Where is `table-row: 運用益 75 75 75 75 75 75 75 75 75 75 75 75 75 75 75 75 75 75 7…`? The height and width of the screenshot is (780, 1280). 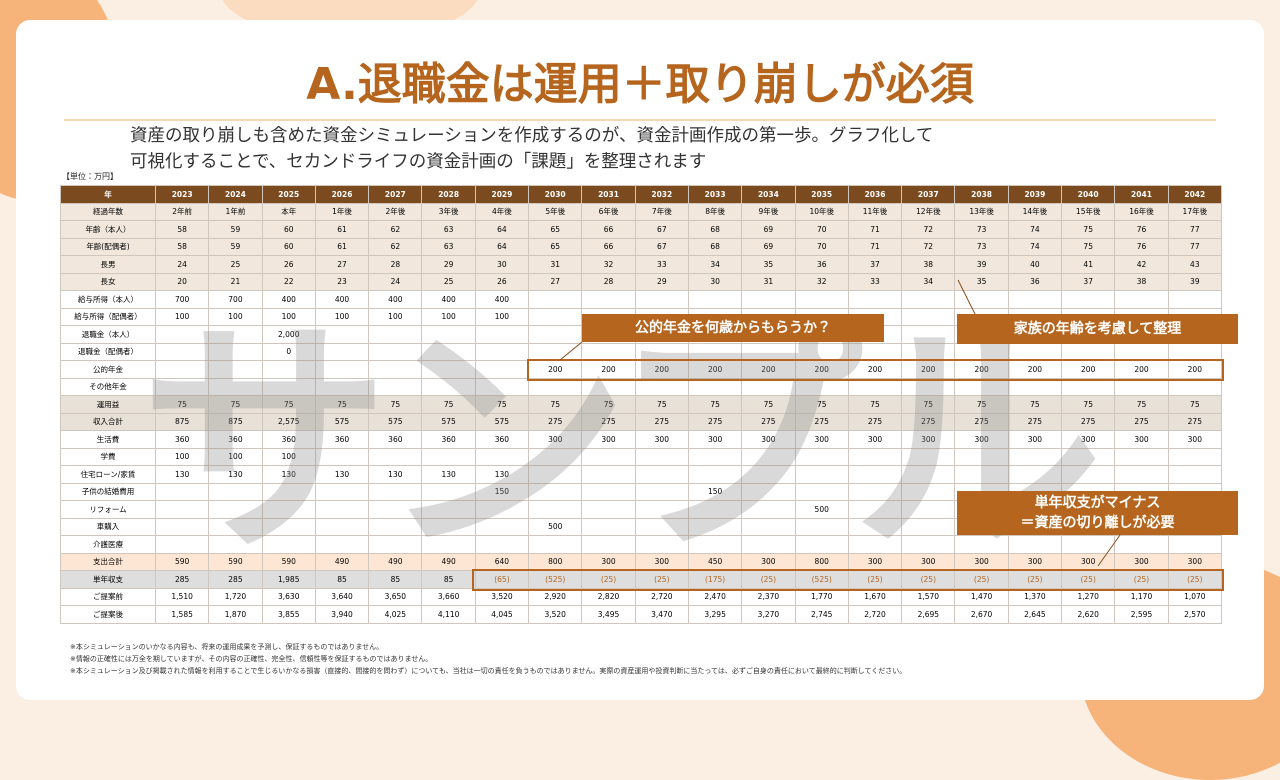 table-row: 運用益 75 75 75 75 75 75 75 75 75 75 75 75 75 75 75 75 75 75 7… is located at coordinates (641, 404).